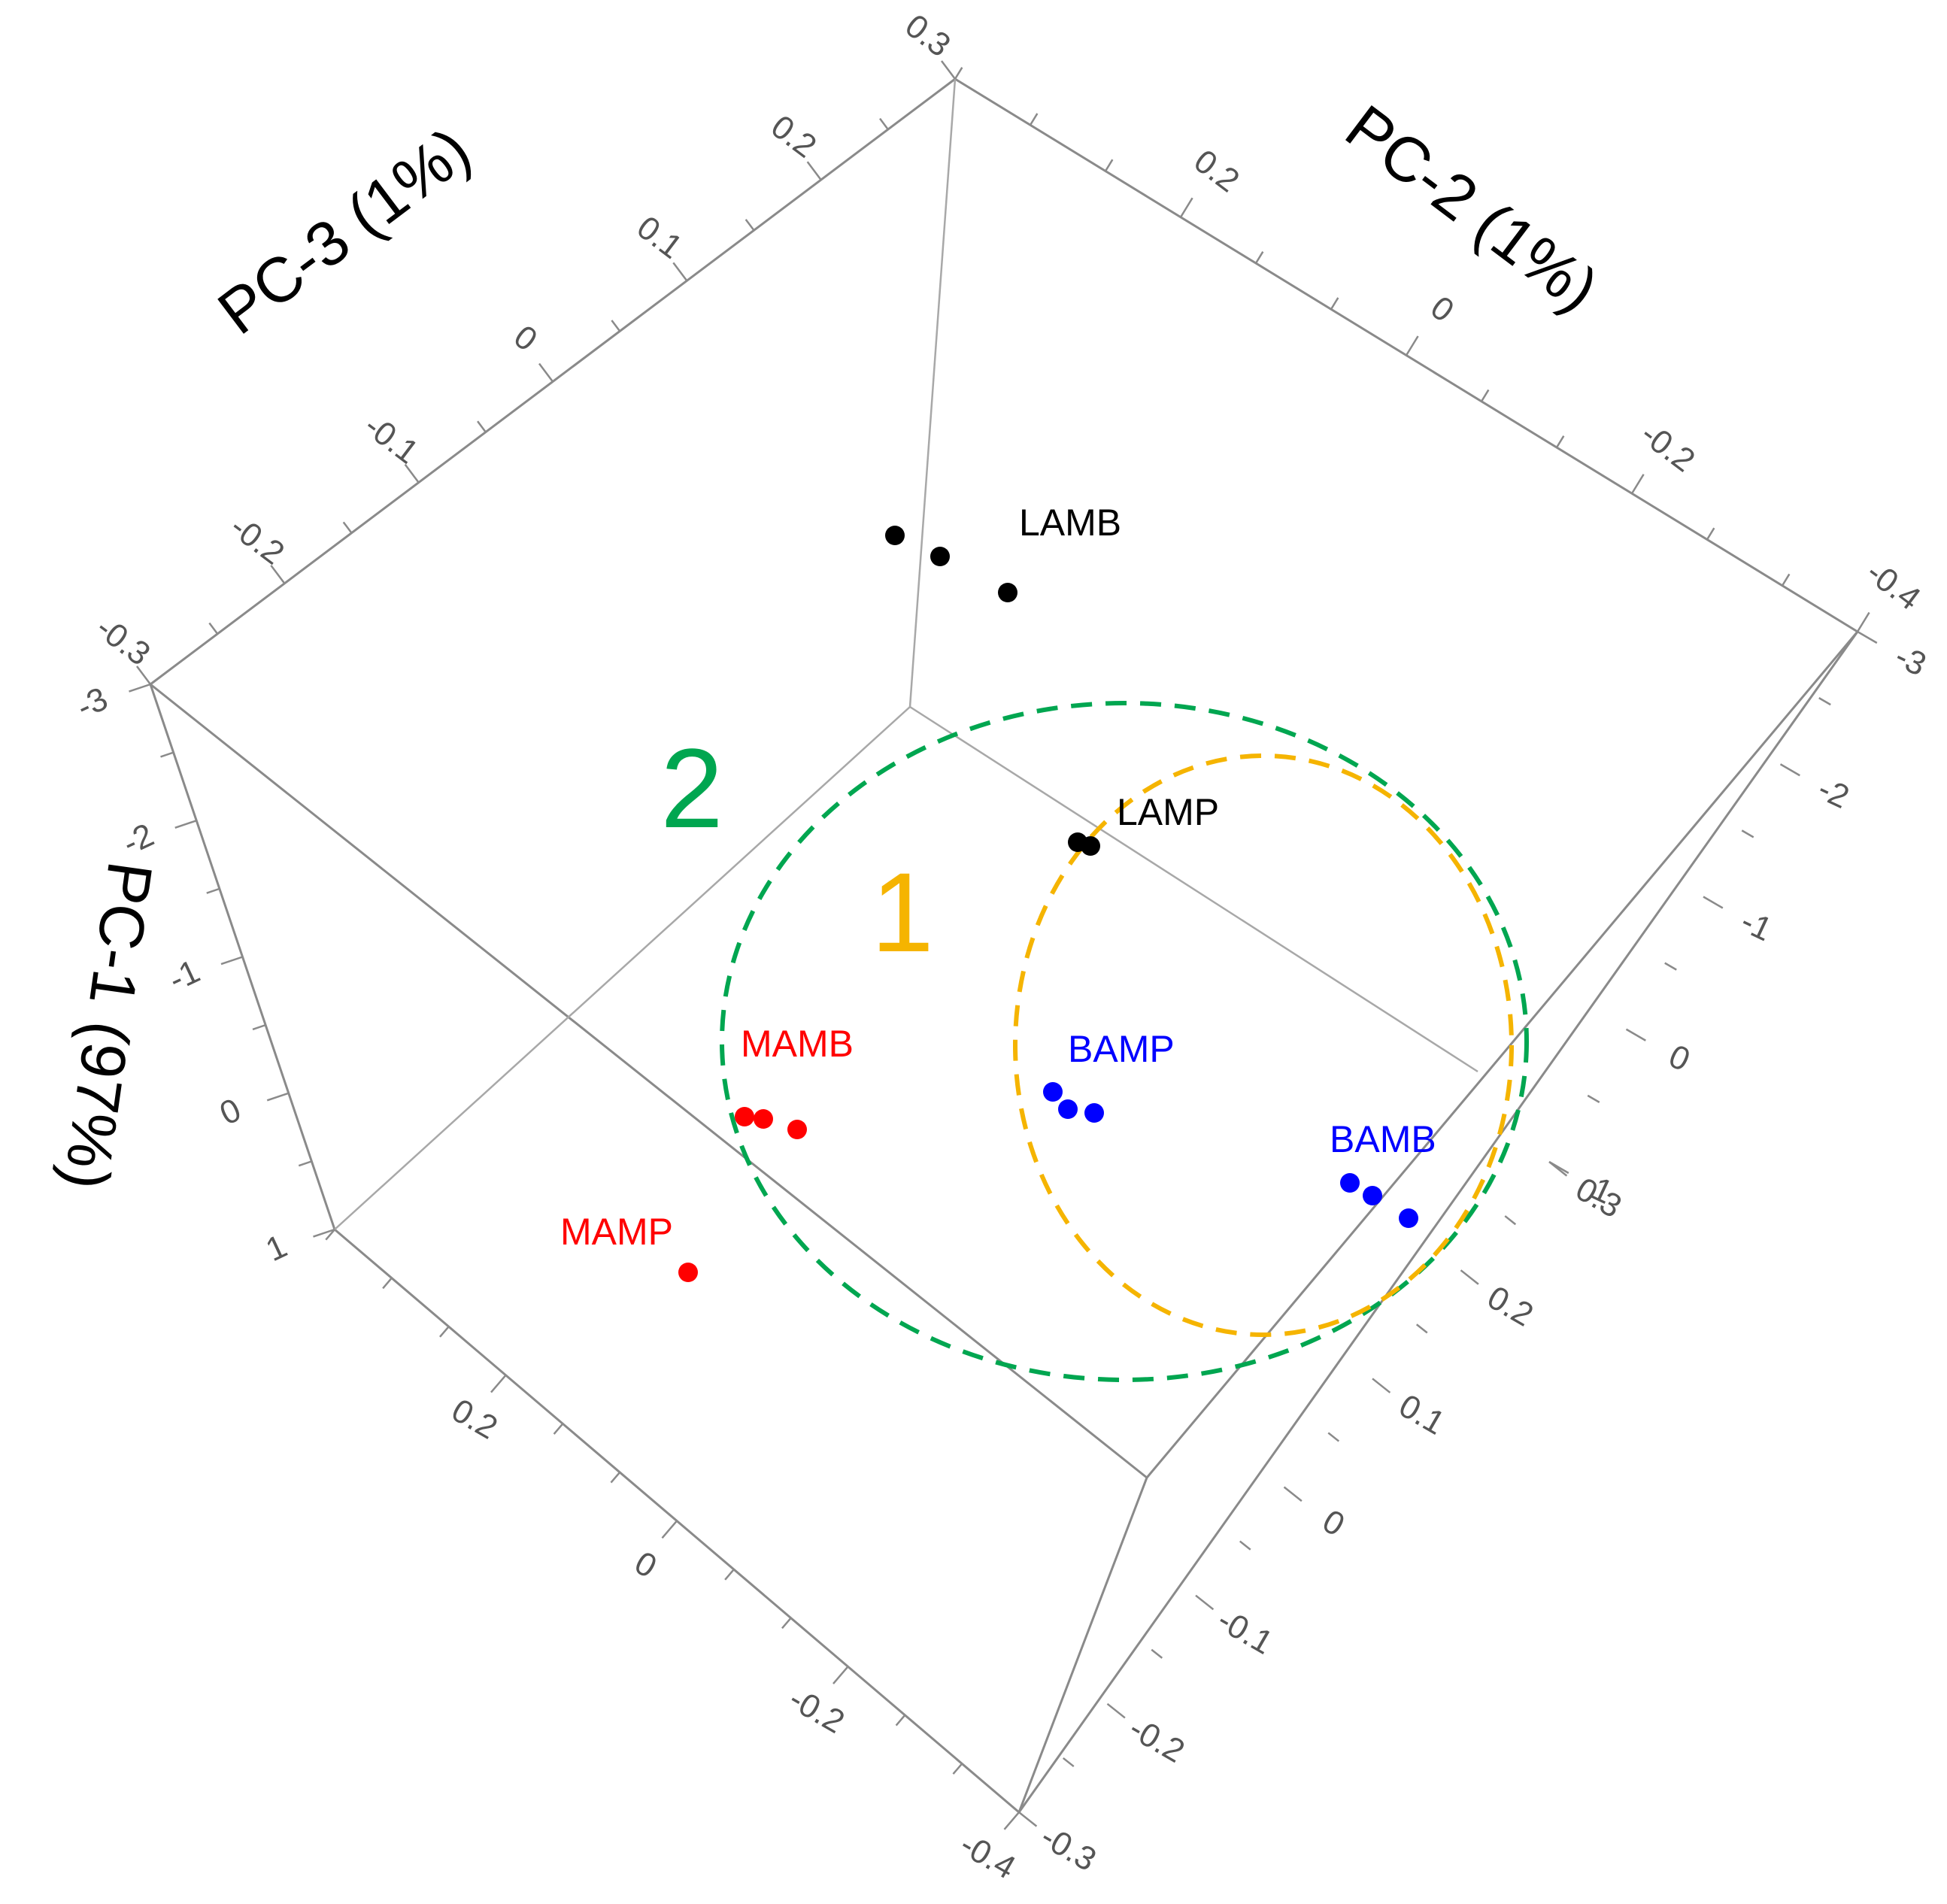  I want to click on lamb-point, so click(1007, 592).